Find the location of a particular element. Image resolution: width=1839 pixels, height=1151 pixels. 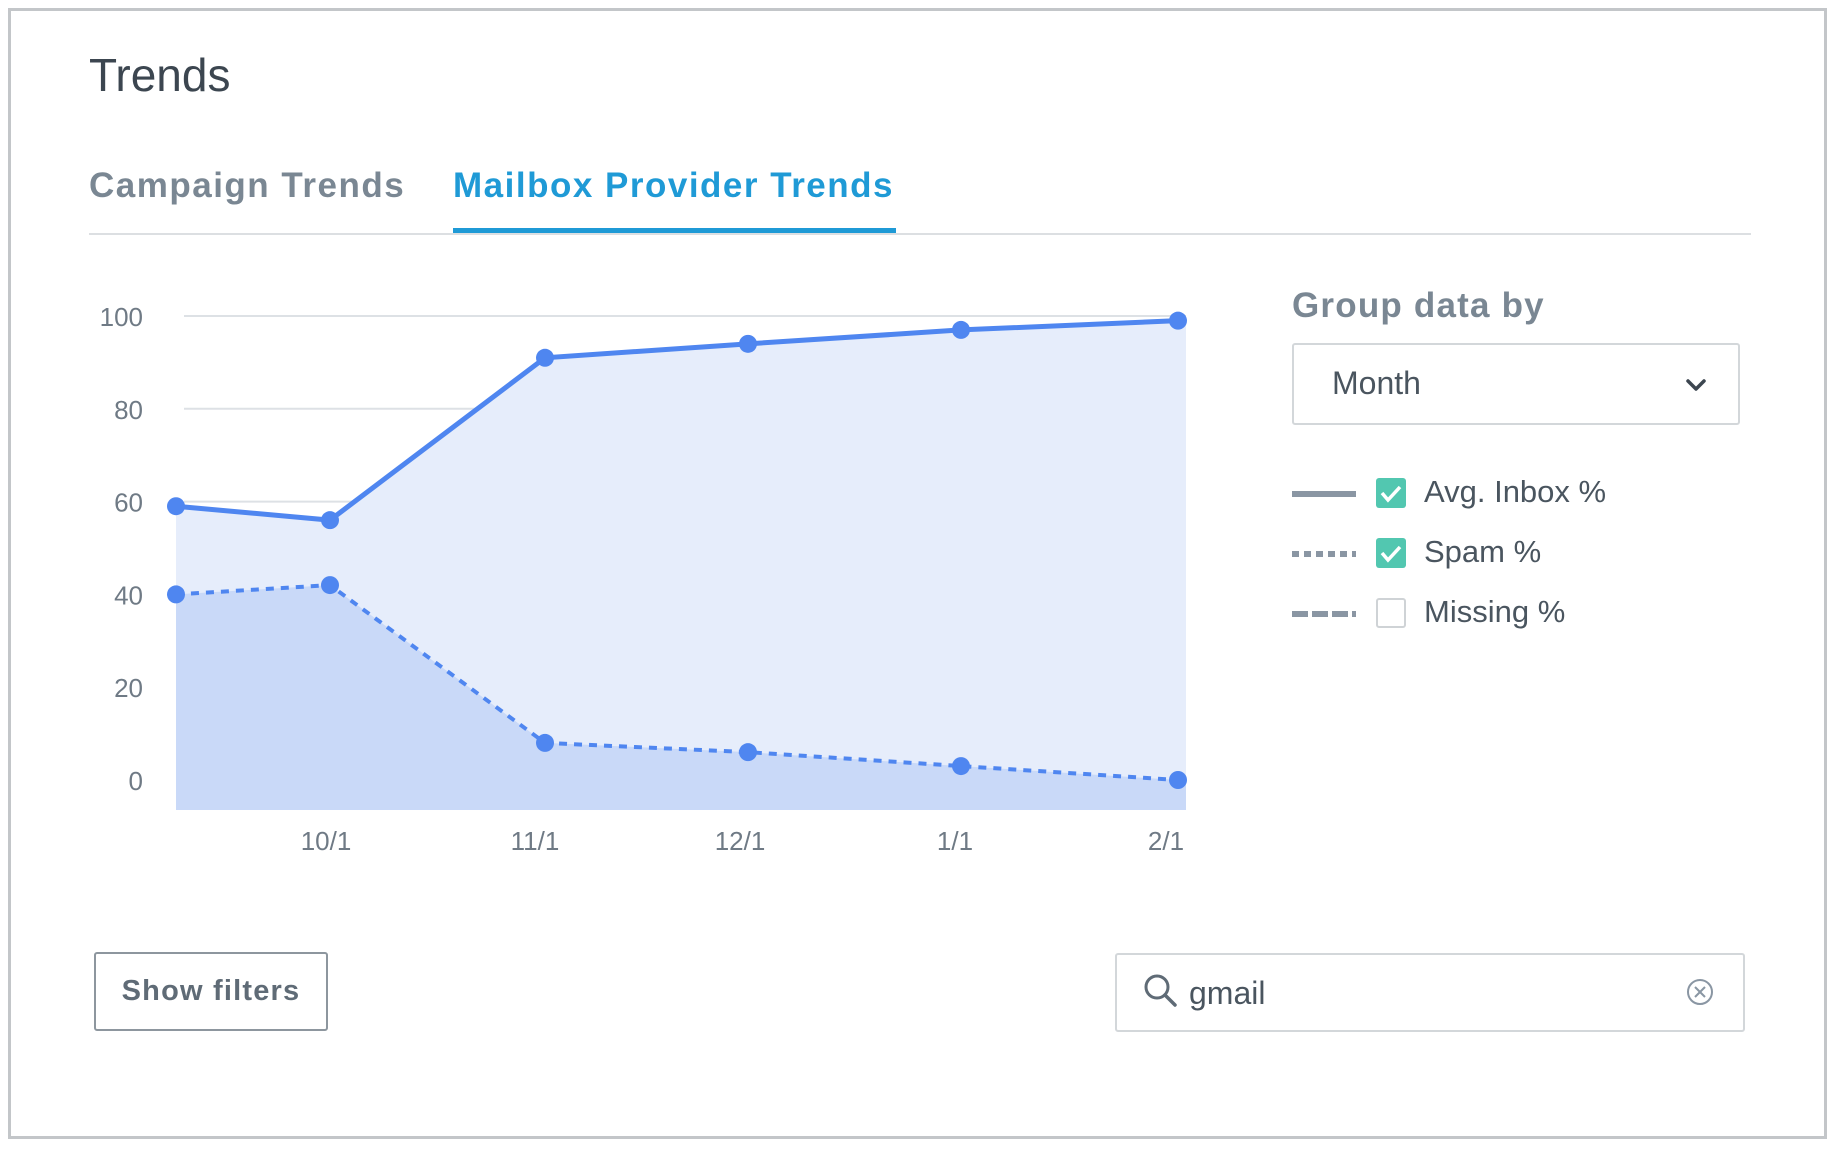

missing-checkbox is located at coordinates (1391, 613).